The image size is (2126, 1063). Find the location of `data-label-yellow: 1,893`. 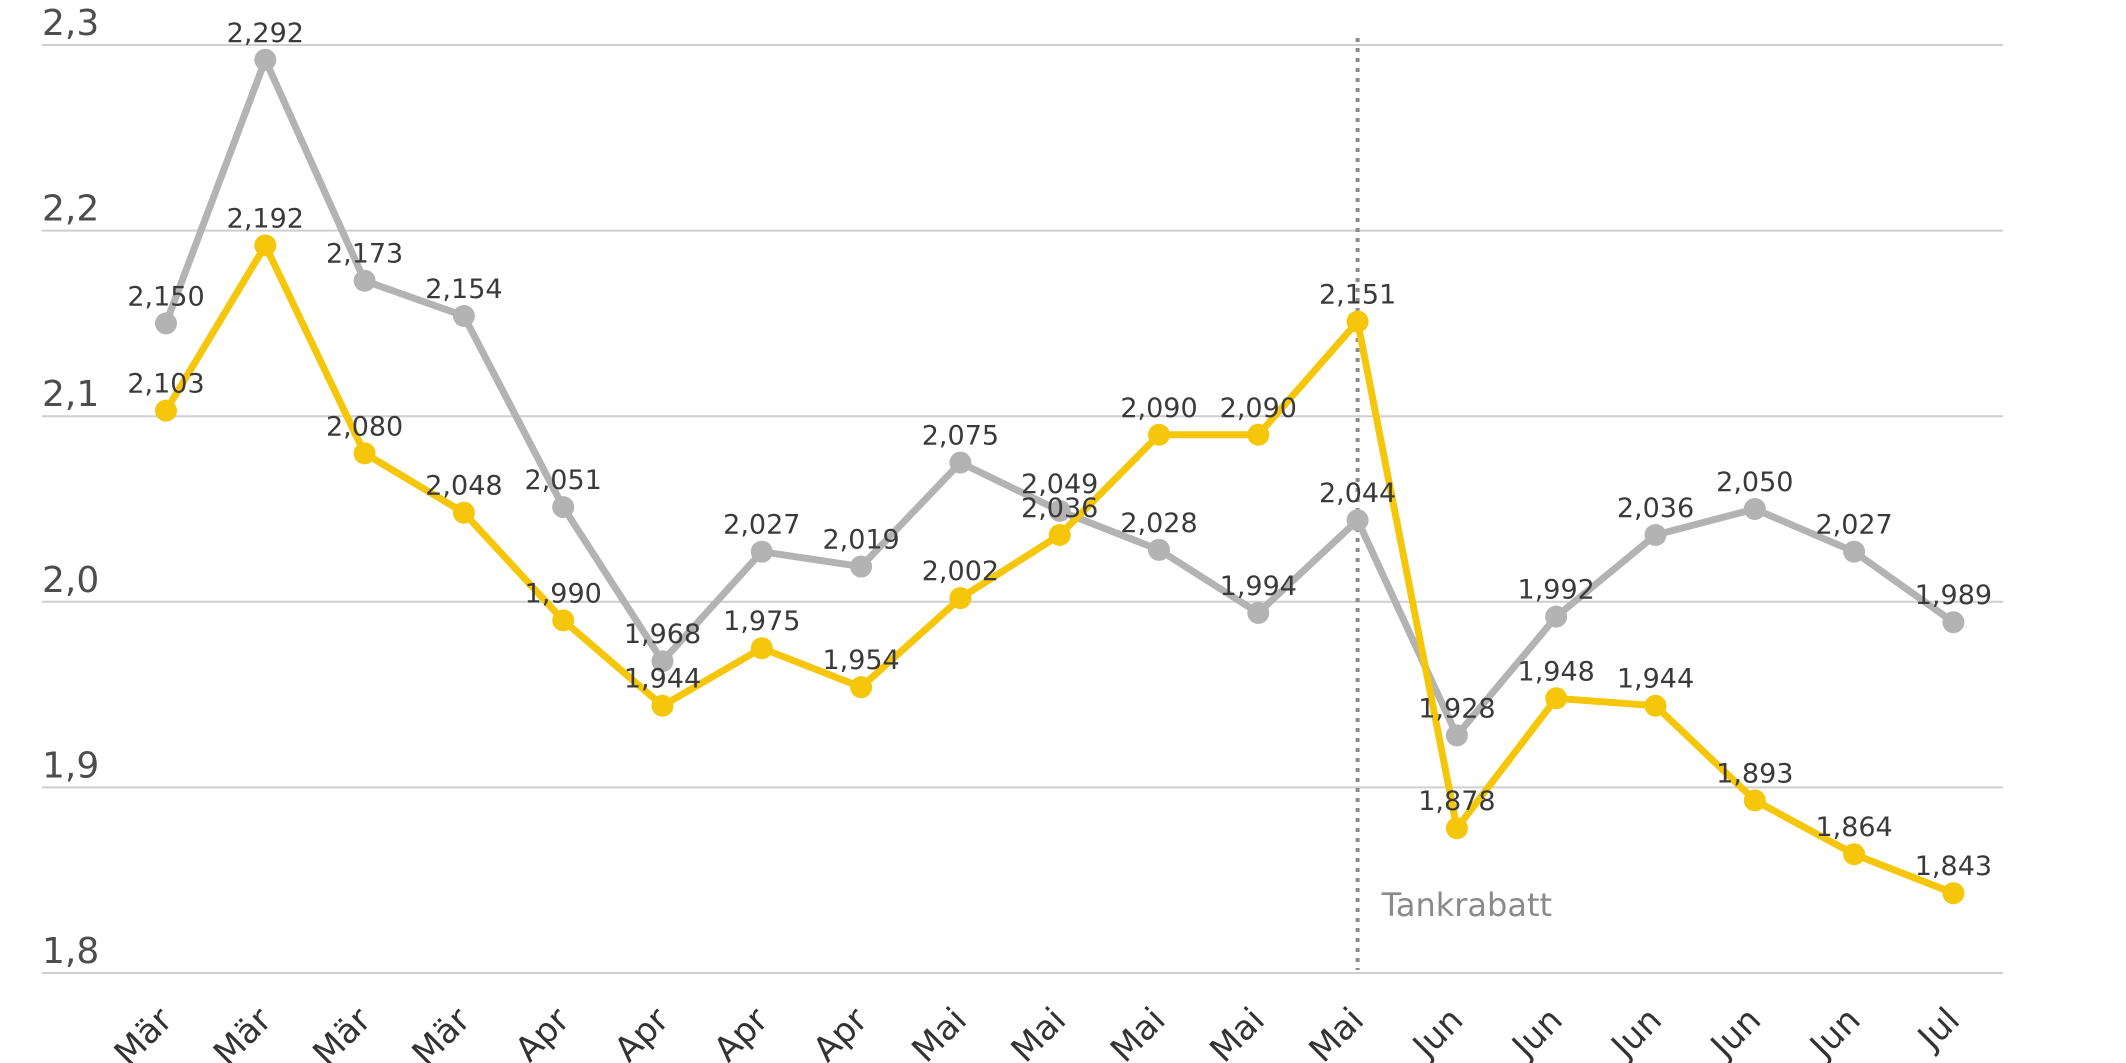

data-label-yellow: 1,893 is located at coordinates (1754, 773).